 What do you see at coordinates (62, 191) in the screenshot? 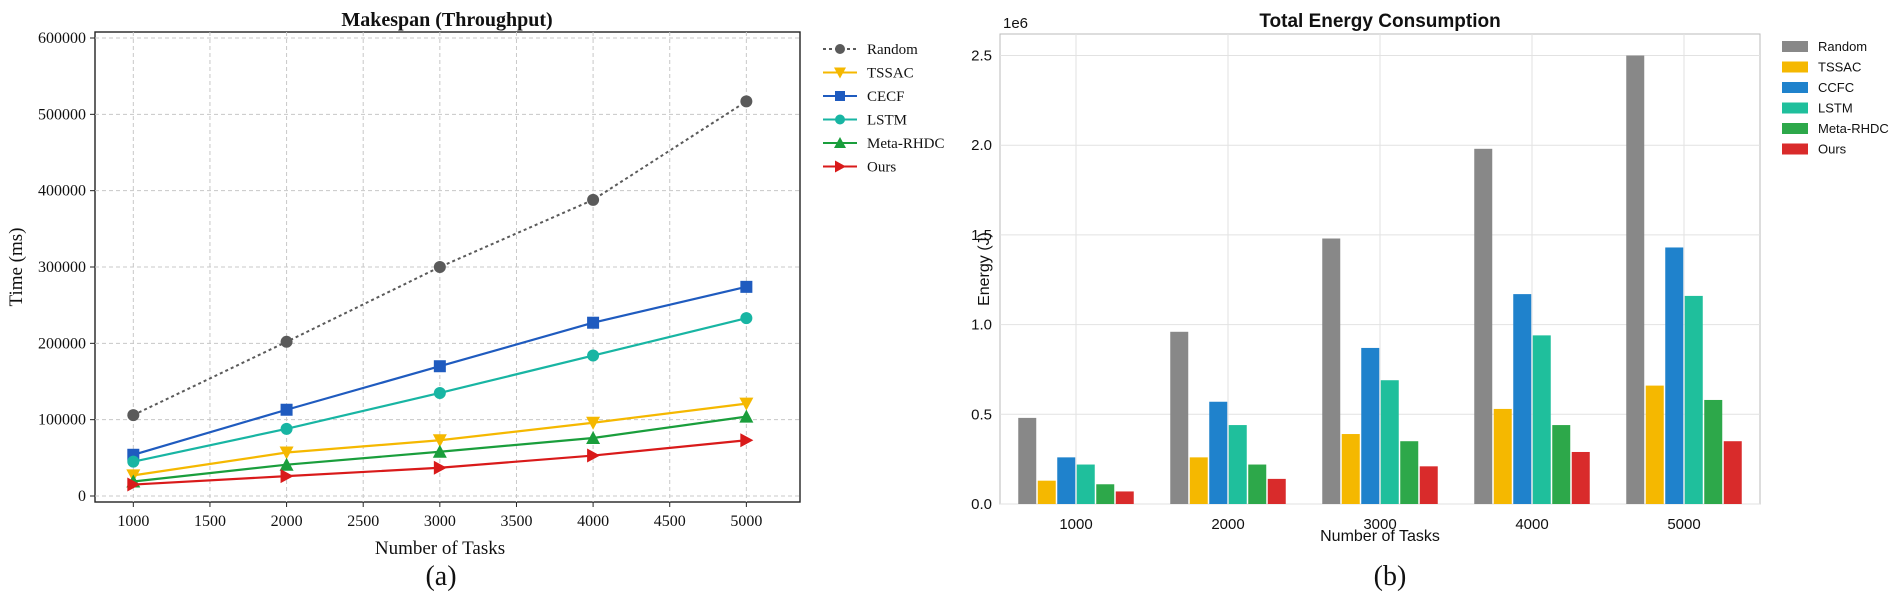
I see `y-tick-label: 400000` at bounding box center [62, 191].